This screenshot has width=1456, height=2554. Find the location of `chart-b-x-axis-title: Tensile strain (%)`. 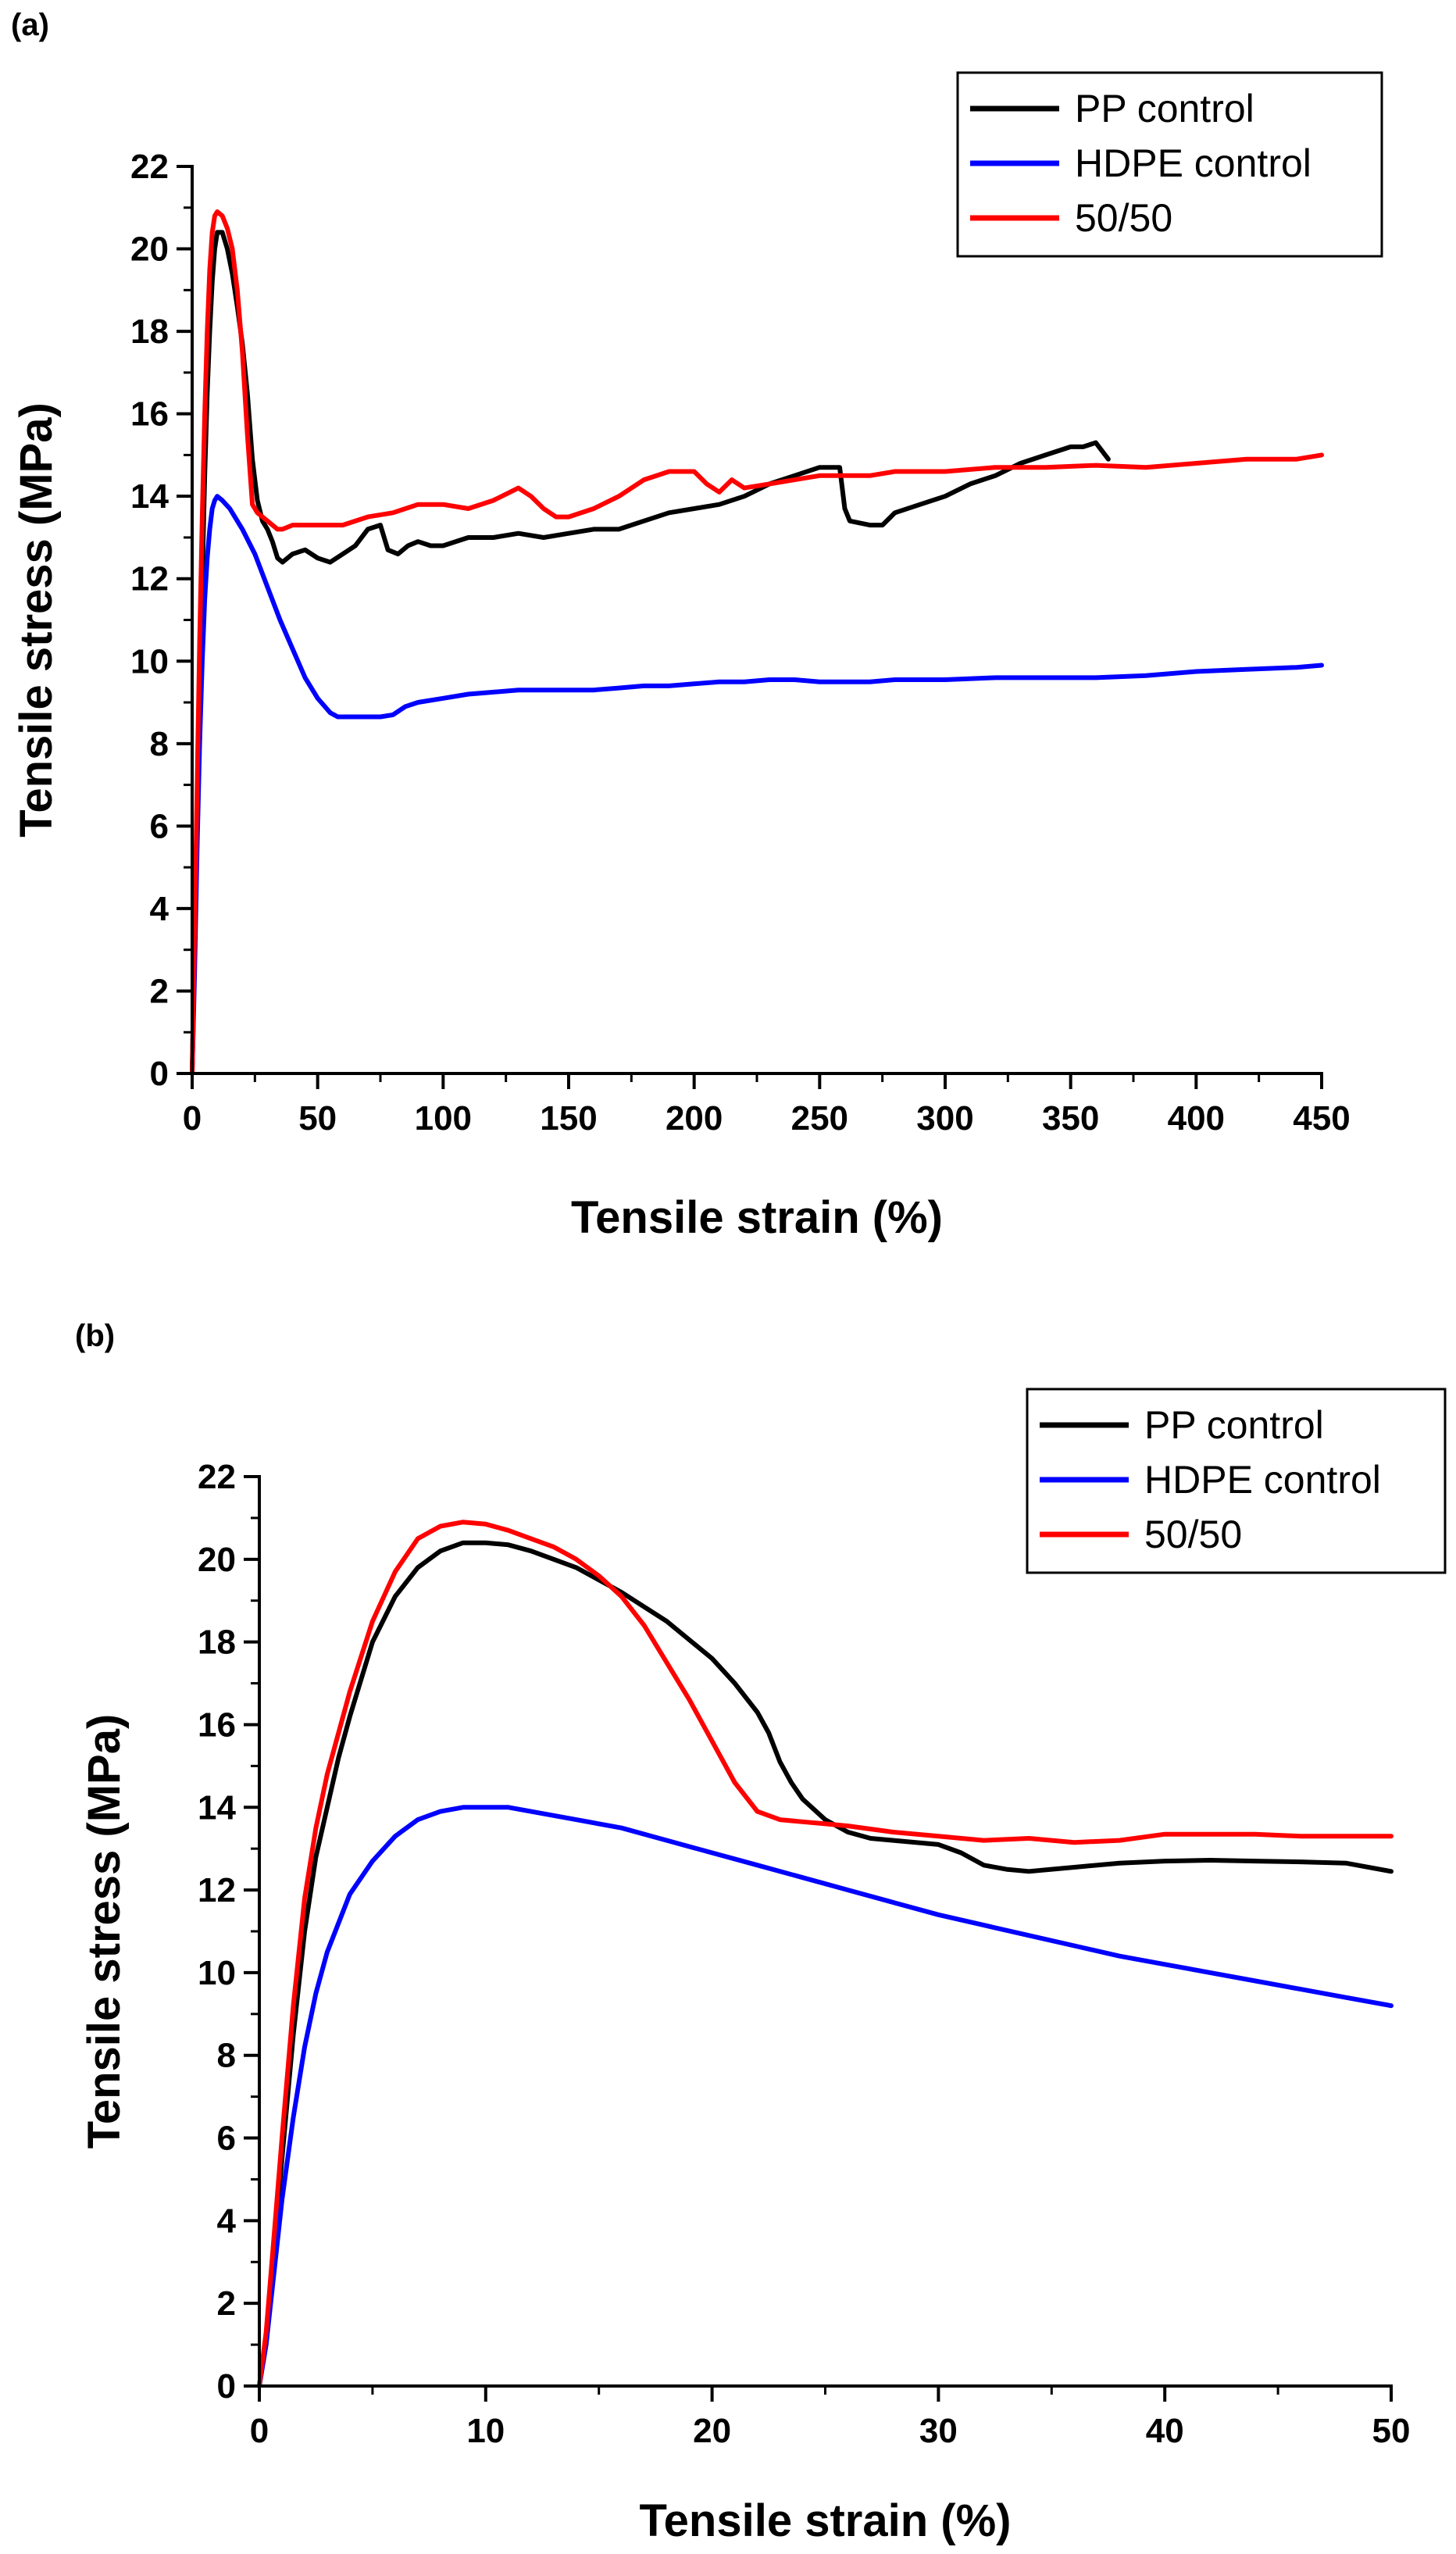

chart-b-x-axis-title: Tensile strain (%) is located at coordinates (826, 2520).